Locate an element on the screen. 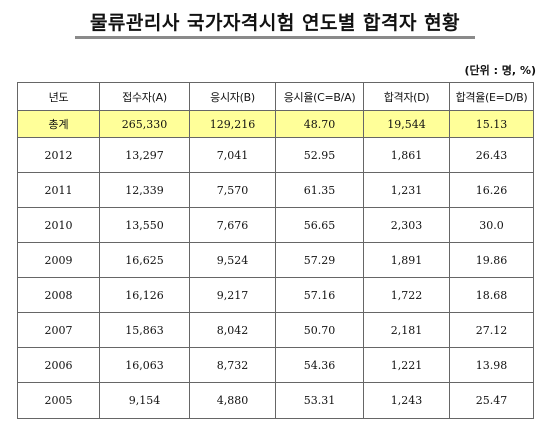 This screenshot has width=550, height=429. cell-year: 2006 is located at coordinates (58, 365).